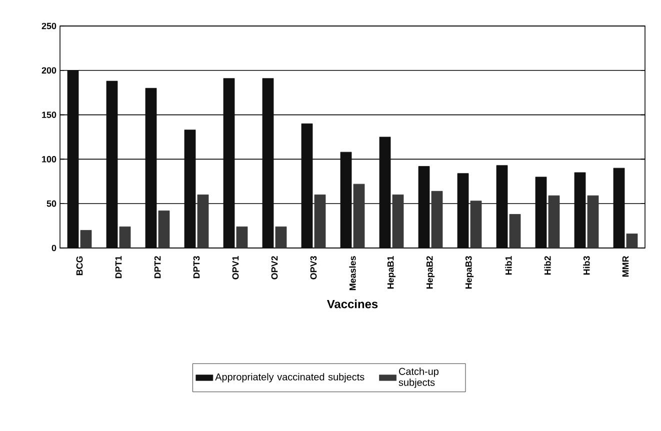  What do you see at coordinates (274, 268) in the screenshot?
I see `x-tick-label: OPV2` at bounding box center [274, 268].